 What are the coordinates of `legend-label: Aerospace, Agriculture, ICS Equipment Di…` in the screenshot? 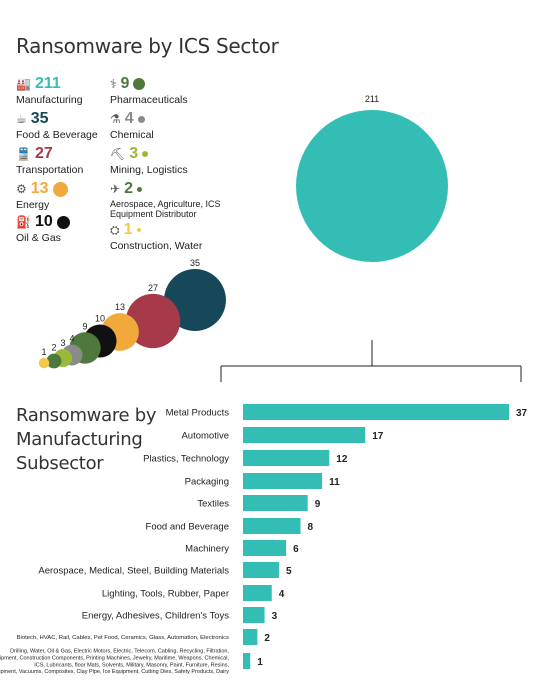 It's located at (165, 209).